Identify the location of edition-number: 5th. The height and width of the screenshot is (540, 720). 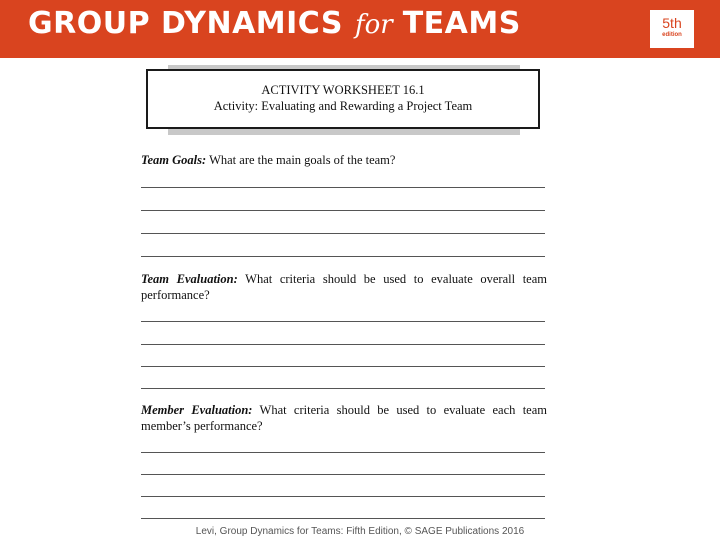
(672, 23).